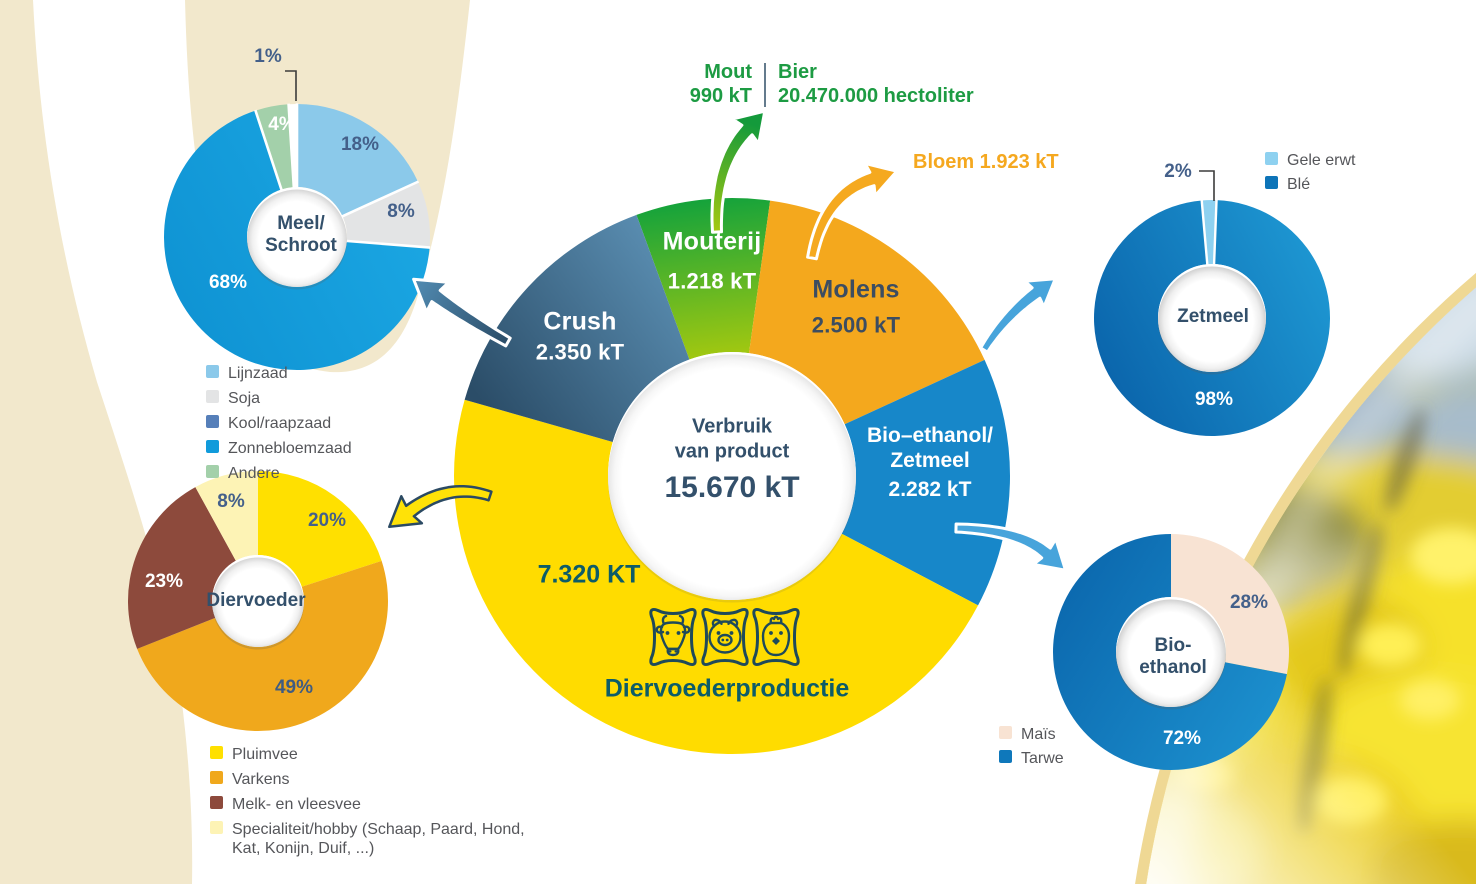 Image resolution: width=1476 pixels, height=884 pixels. Describe the element at coordinates (182, 568) in the screenshot. I see `slice-diervoeder-melk-en-vleesvee` at that location.